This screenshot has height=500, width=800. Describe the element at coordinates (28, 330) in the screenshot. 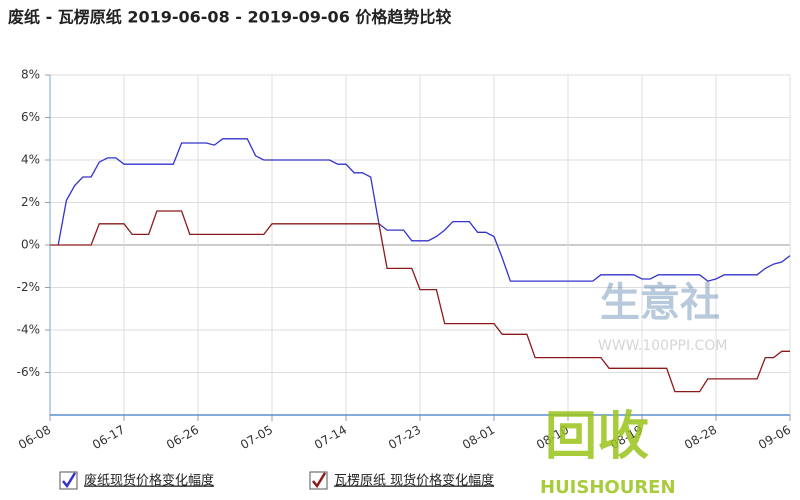

I see `y-tick-label: -4%` at that location.